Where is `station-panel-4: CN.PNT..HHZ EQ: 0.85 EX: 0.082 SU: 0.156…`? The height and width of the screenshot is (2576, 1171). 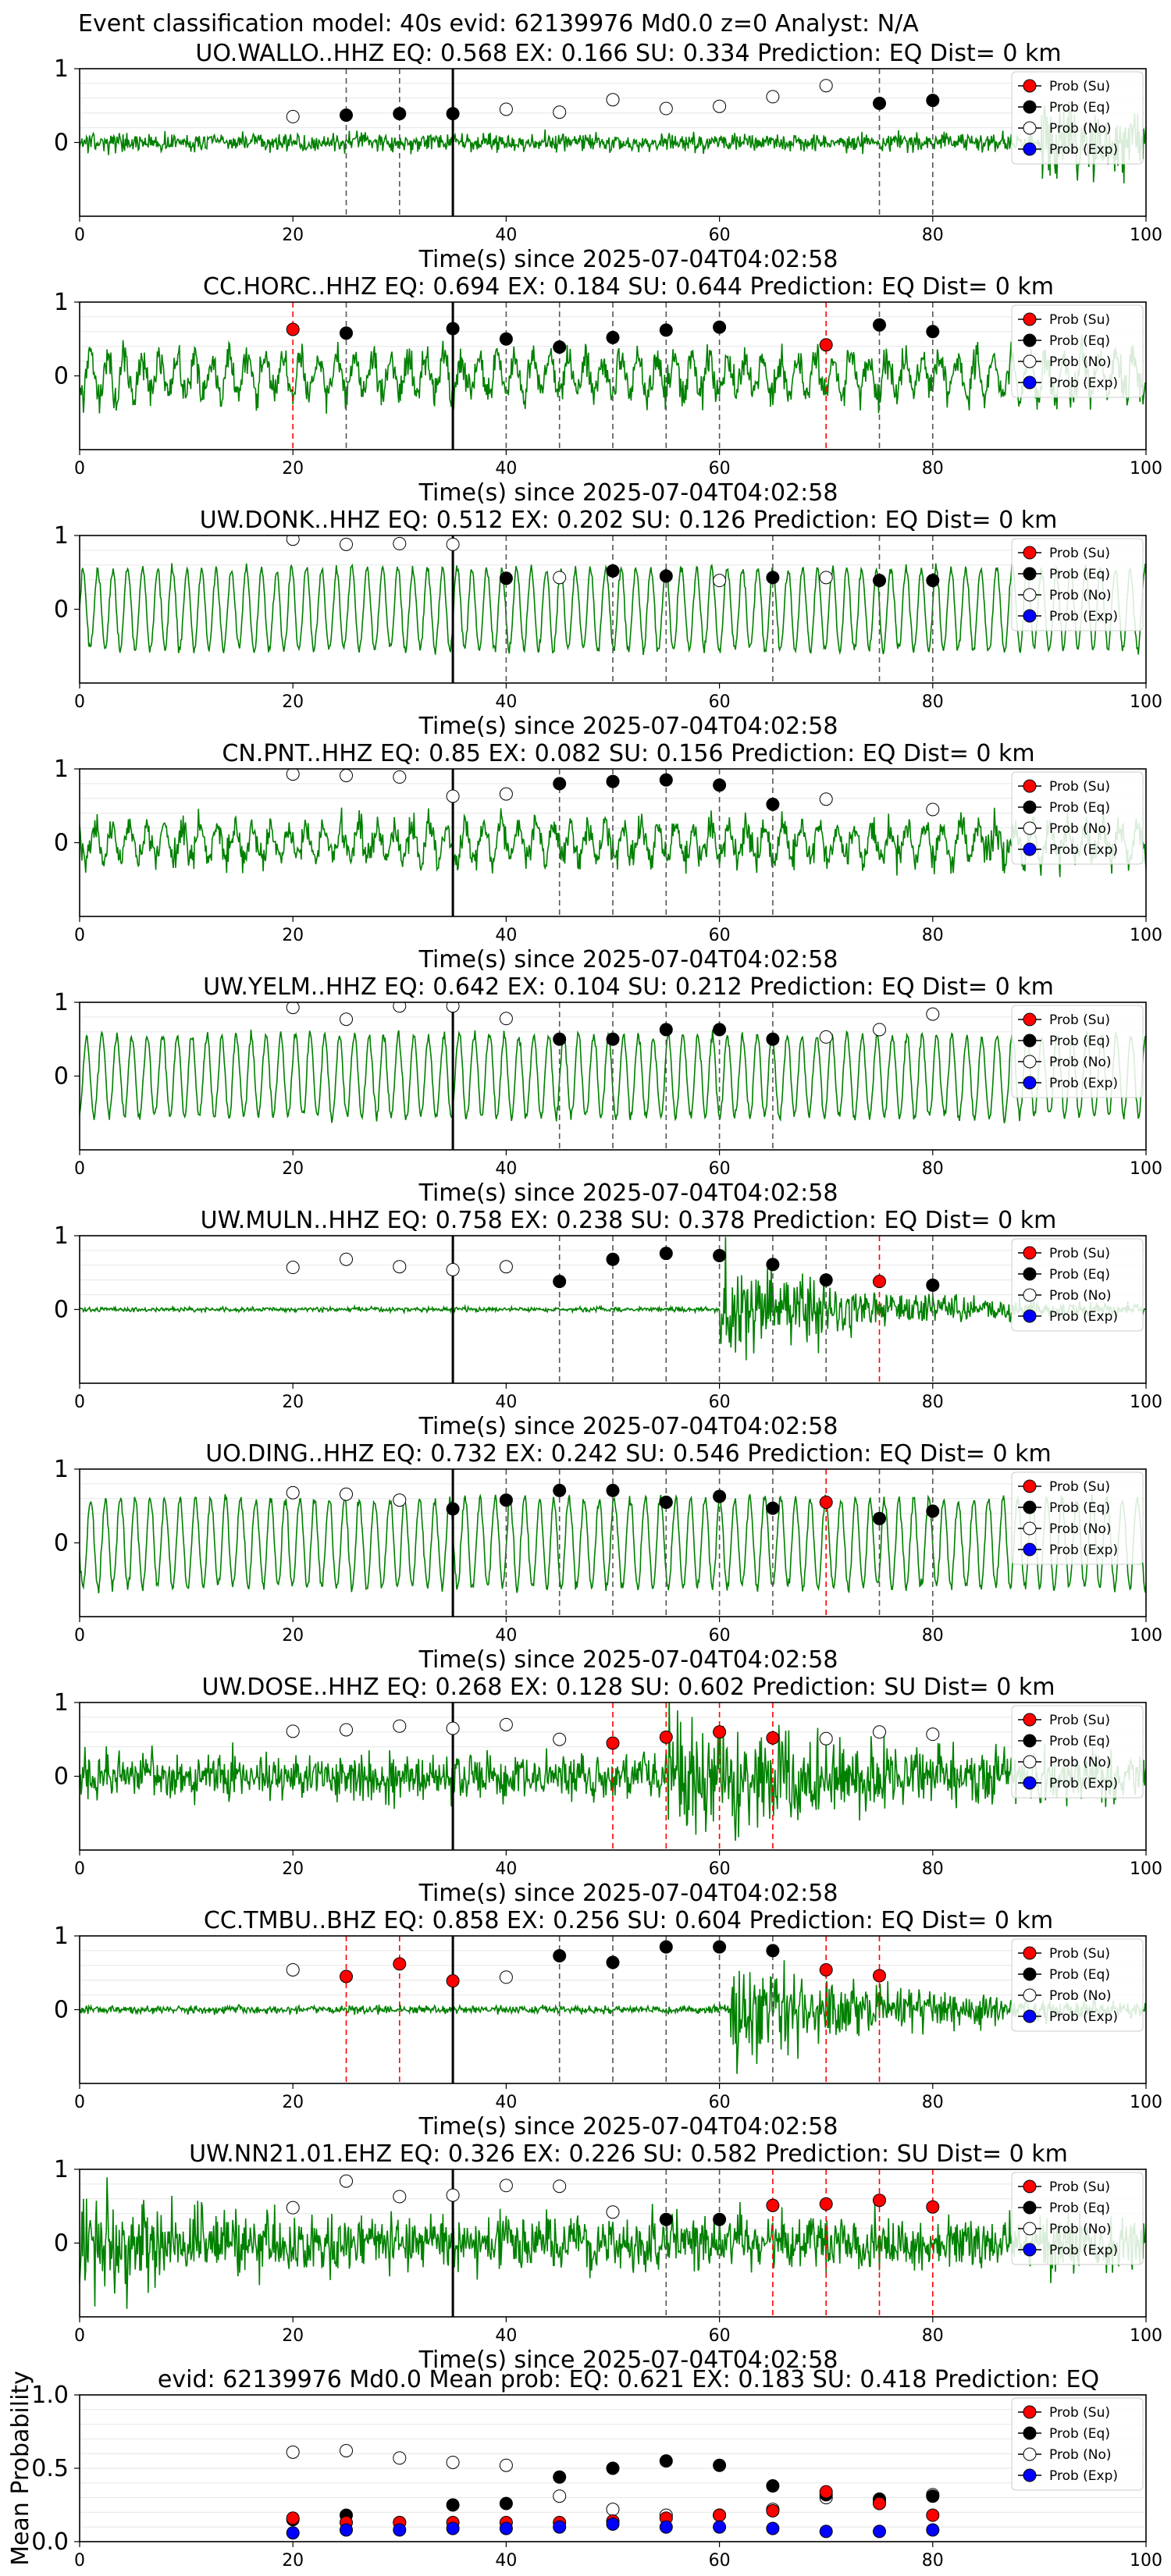 station-panel-4: CN.PNT..HHZ EQ: 0.85 EX: 0.082 SU: 0.156… is located at coordinates (608, 856).